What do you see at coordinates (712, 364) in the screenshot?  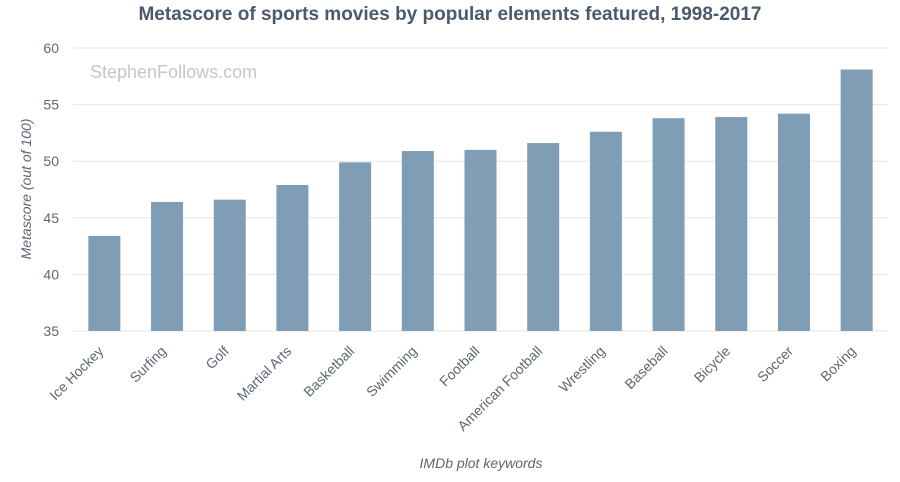 I see `x-tick-label: Bicycle` at bounding box center [712, 364].